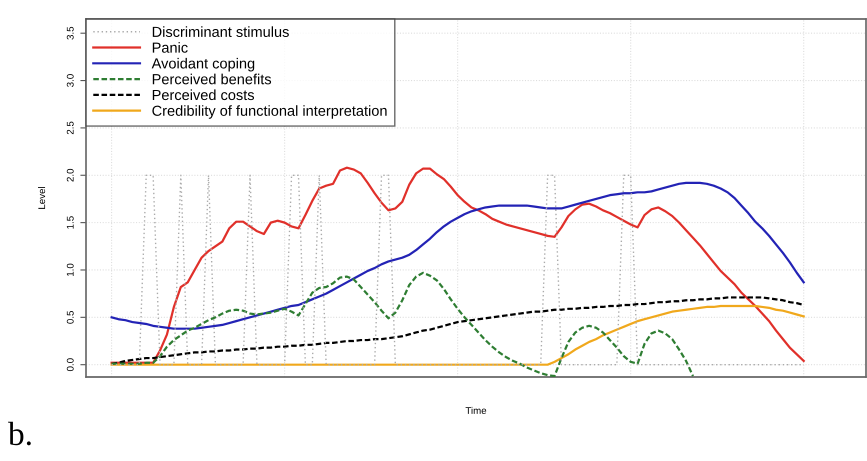 The height and width of the screenshot is (461, 867). What do you see at coordinates (203, 65) in the screenshot?
I see `legend-label: Avoidant coping` at bounding box center [203, 65].